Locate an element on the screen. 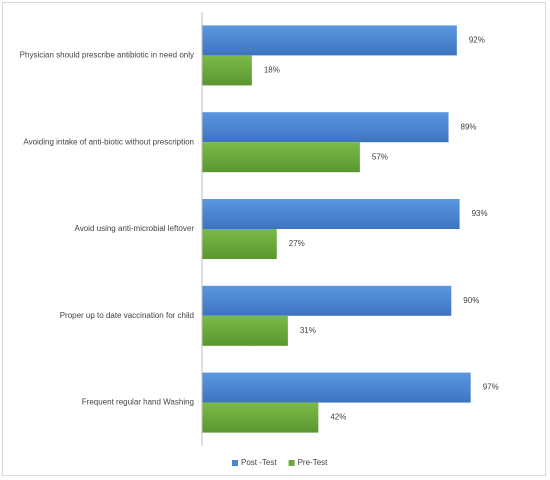  data-label: 93% is located at coordinates (480, 213).